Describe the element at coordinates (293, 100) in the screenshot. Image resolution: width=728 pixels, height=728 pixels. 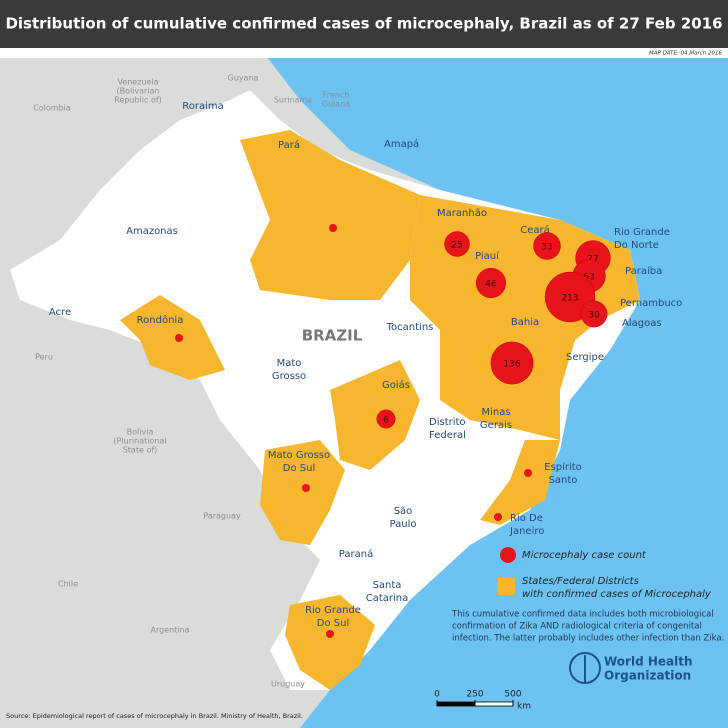
I see `country-label: Suriname` at that location.